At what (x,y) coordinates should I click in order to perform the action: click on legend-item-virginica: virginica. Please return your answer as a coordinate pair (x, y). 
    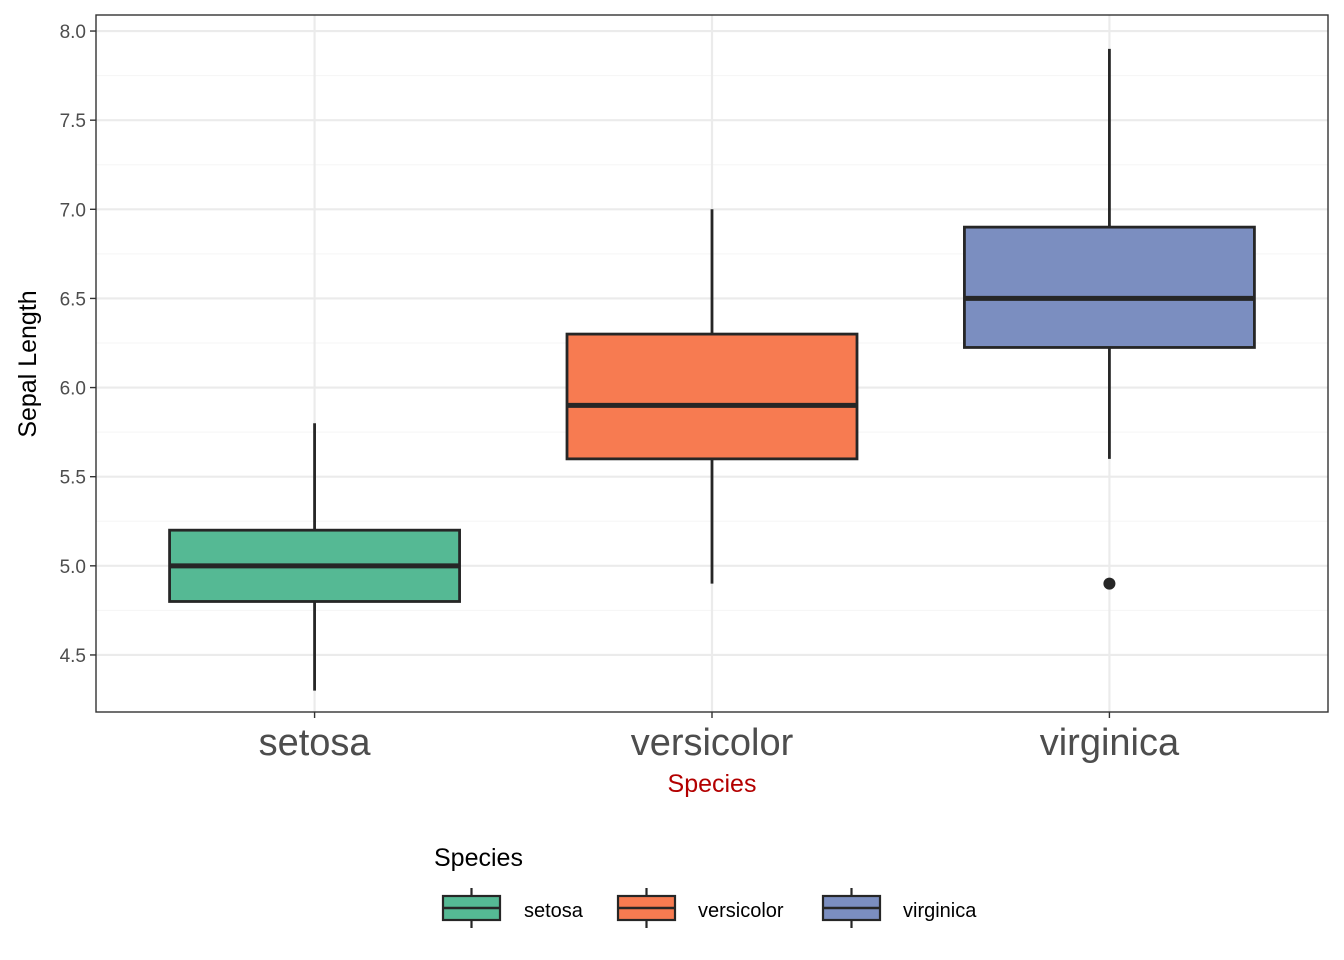
    Looking at the image, I should click on (899, 908).